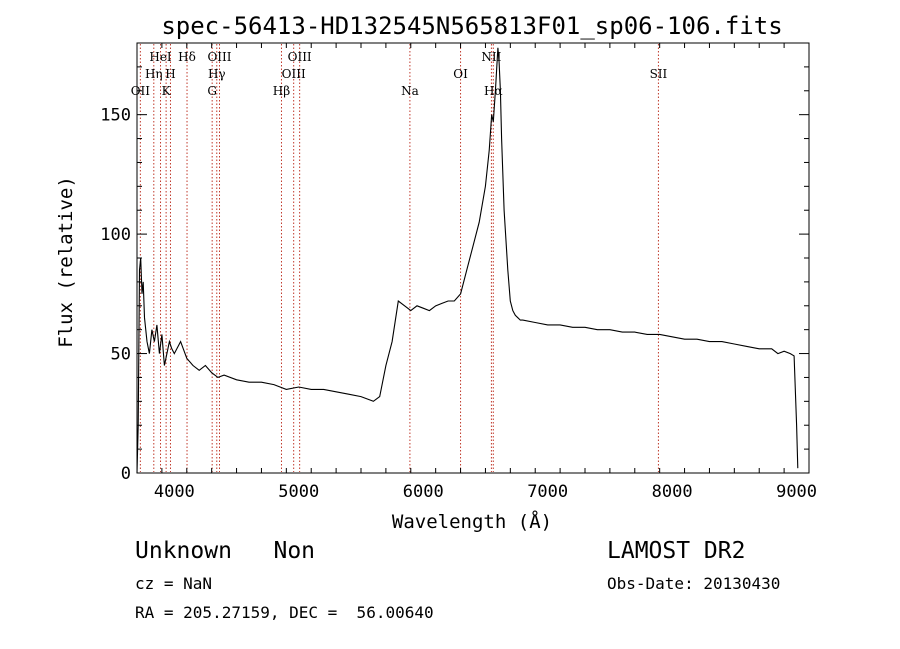 This screenshot has width=900, height=649. I want to click on x-tick-label: 9000, so click(796, 492).